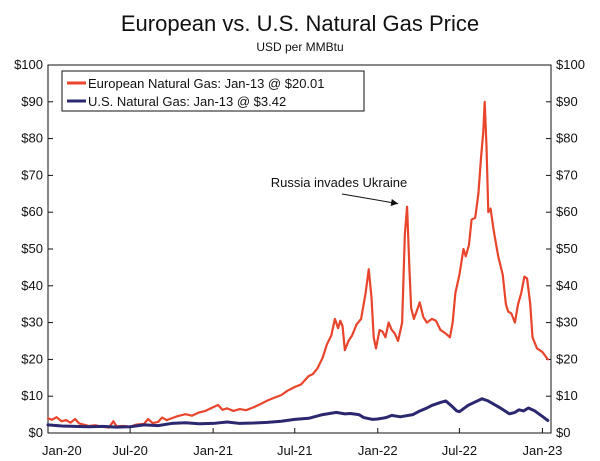 The width and height of the screenshot is (600, 461). What do you see at coordinates (299, 47) in the screenshot?
I see `chart-subtitle: USD per MMBtu` at bounding box center [299, 47].